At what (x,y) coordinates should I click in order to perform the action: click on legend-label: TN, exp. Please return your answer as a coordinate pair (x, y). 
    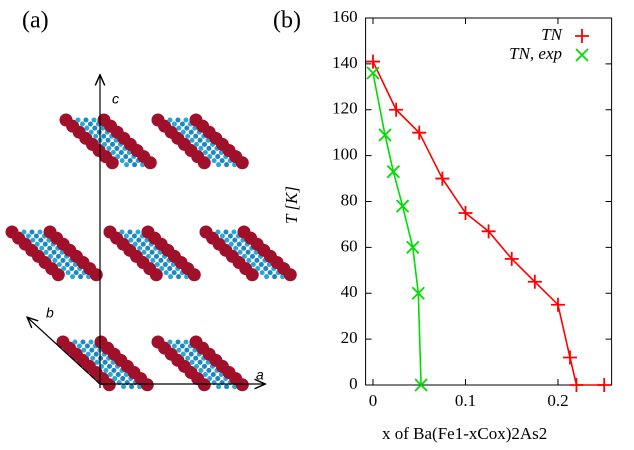
    Looking at the image, I should click on (535, 53).